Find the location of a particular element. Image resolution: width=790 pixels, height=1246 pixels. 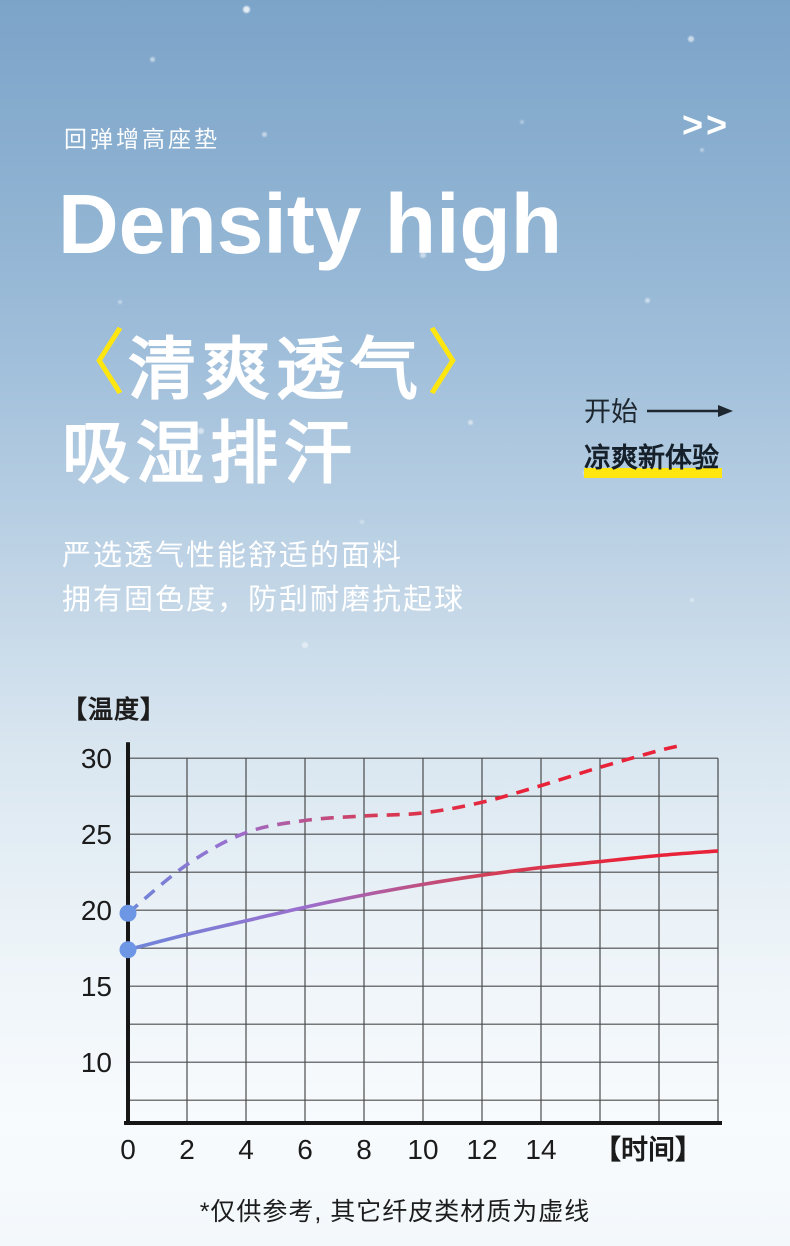

product-tagline: 回弹增高座垫 is located at coordinates (142, 139).